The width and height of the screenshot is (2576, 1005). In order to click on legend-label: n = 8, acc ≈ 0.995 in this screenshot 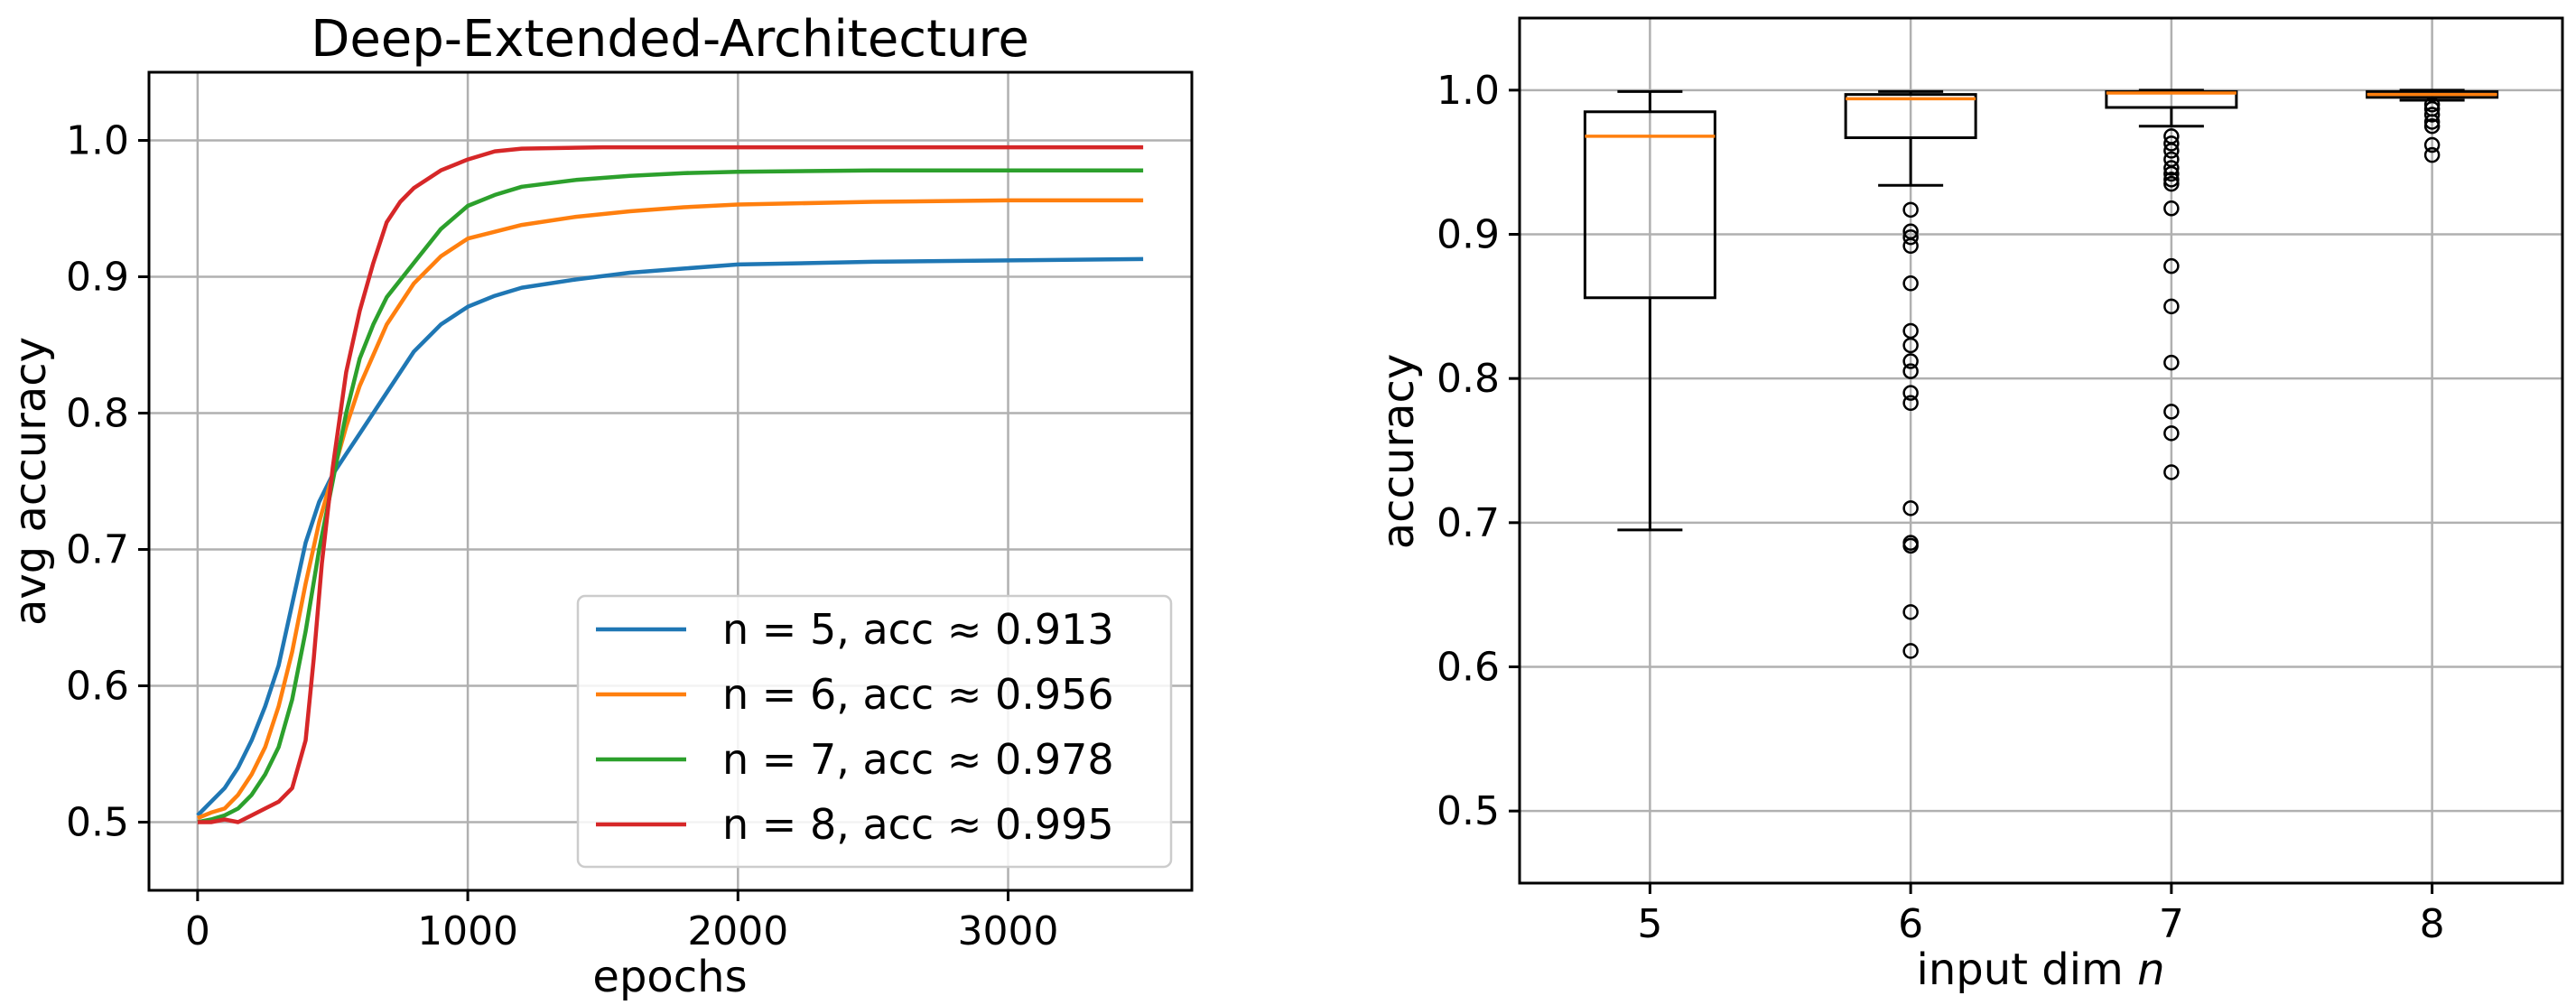, I will do `click(918, 824)`.